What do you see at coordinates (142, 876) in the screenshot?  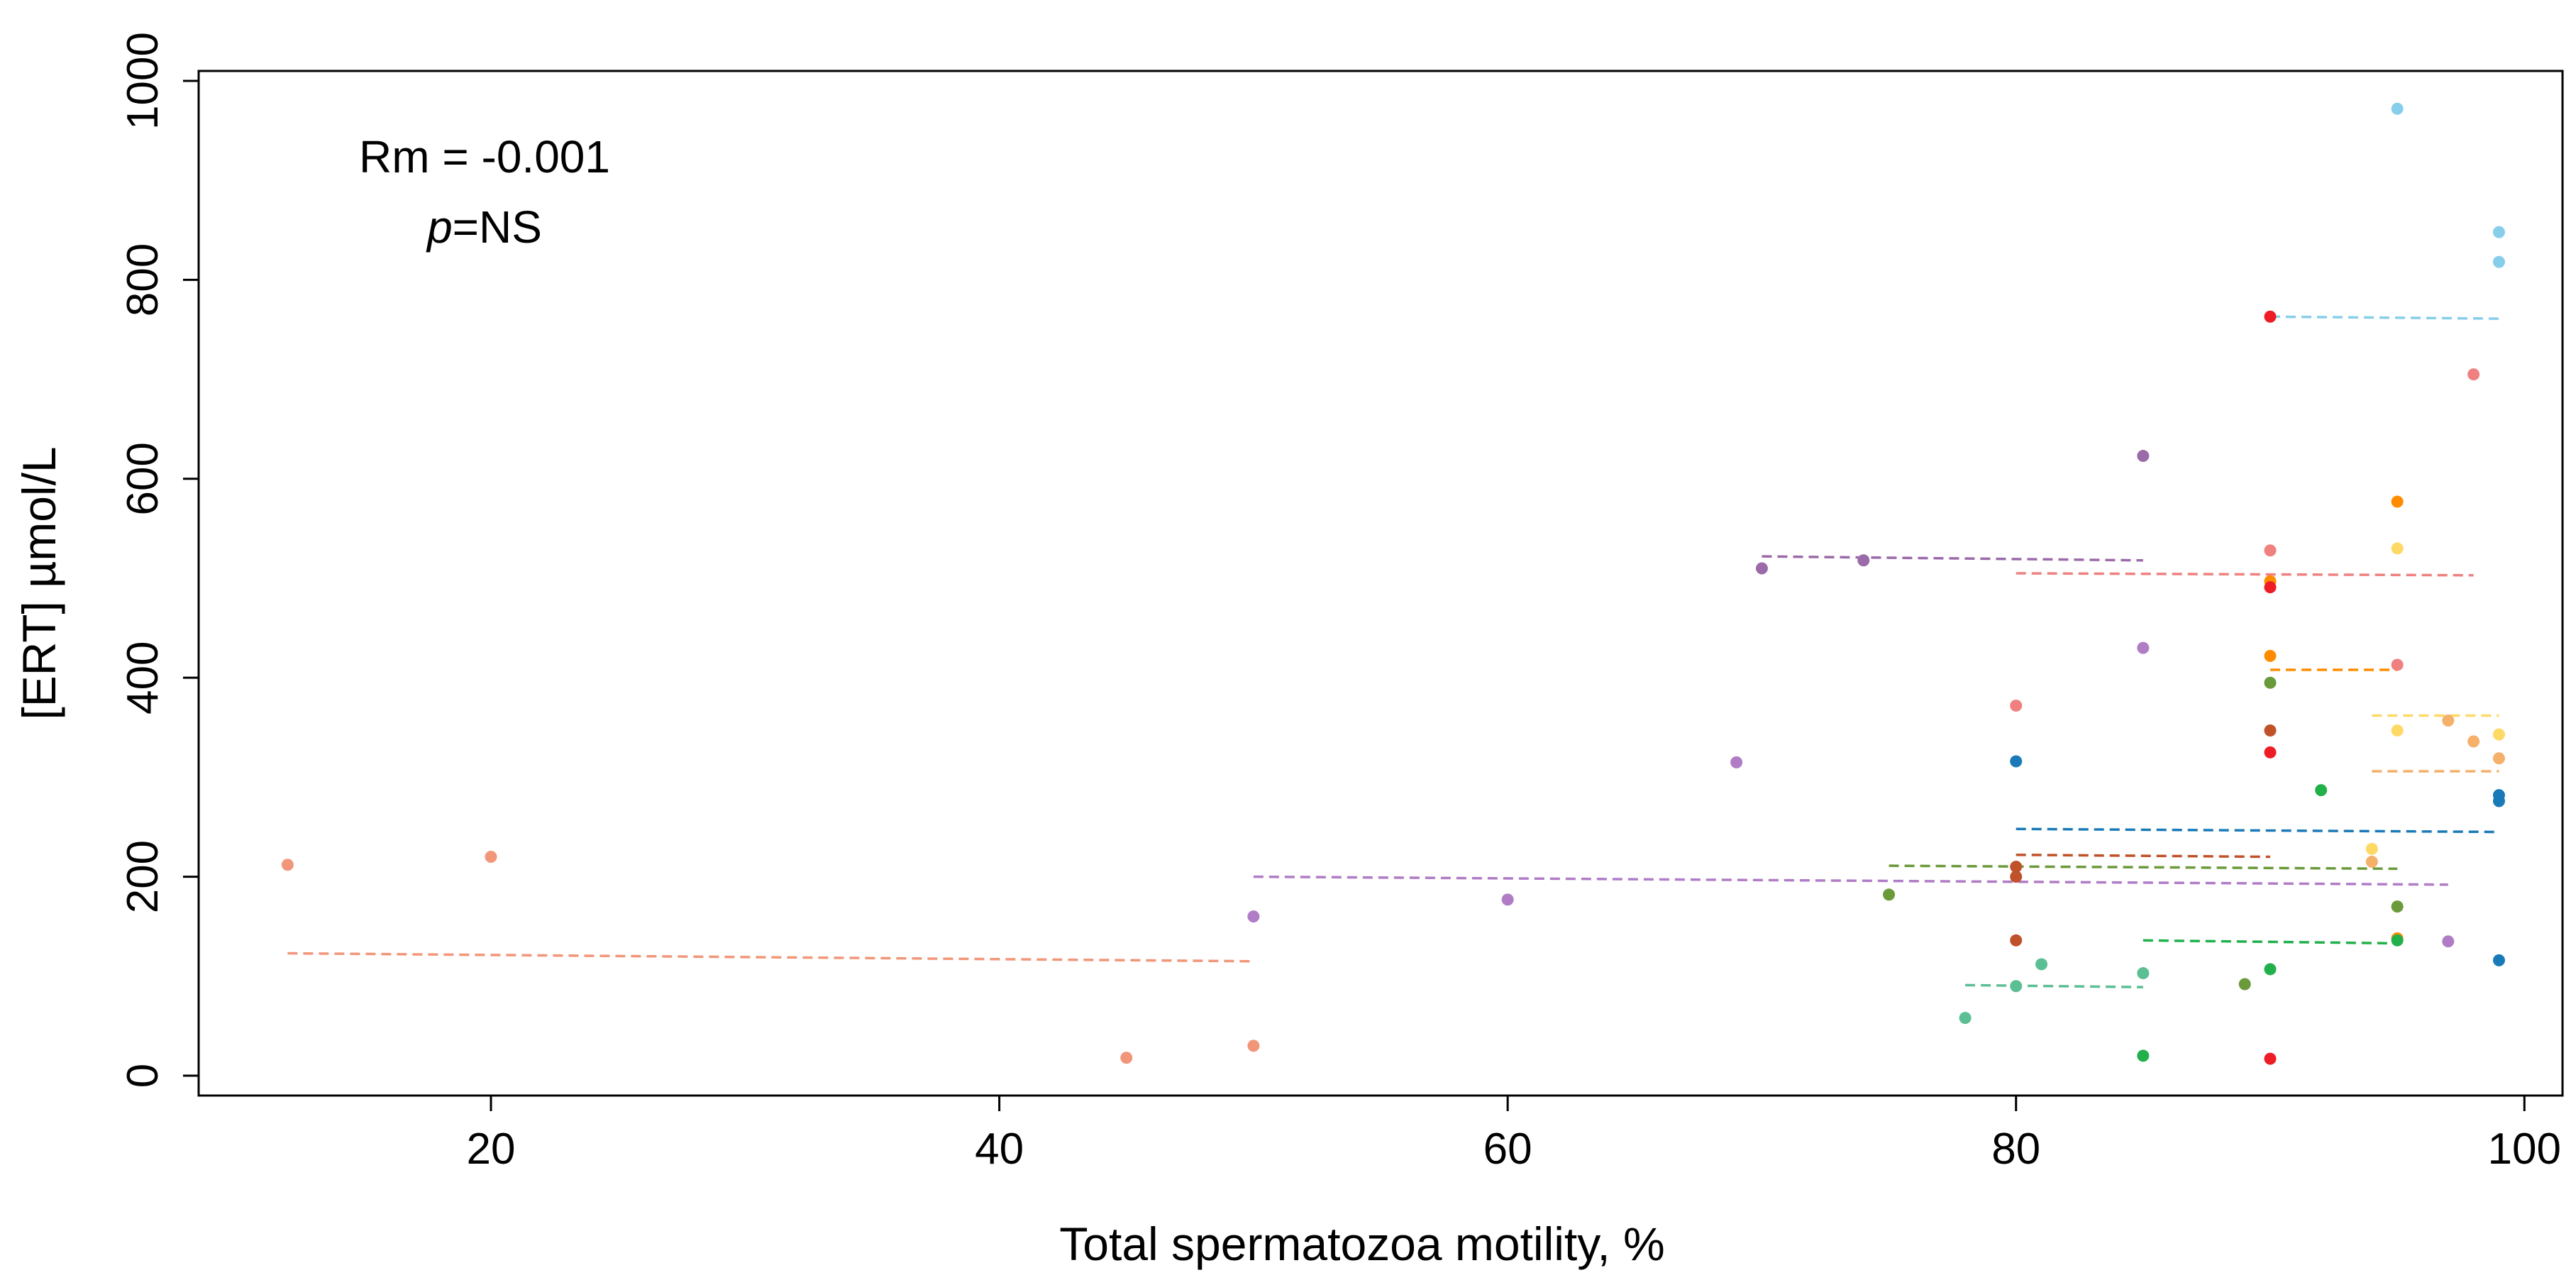 I see `y-tick-label: 200` at bounding box center [142, 876].